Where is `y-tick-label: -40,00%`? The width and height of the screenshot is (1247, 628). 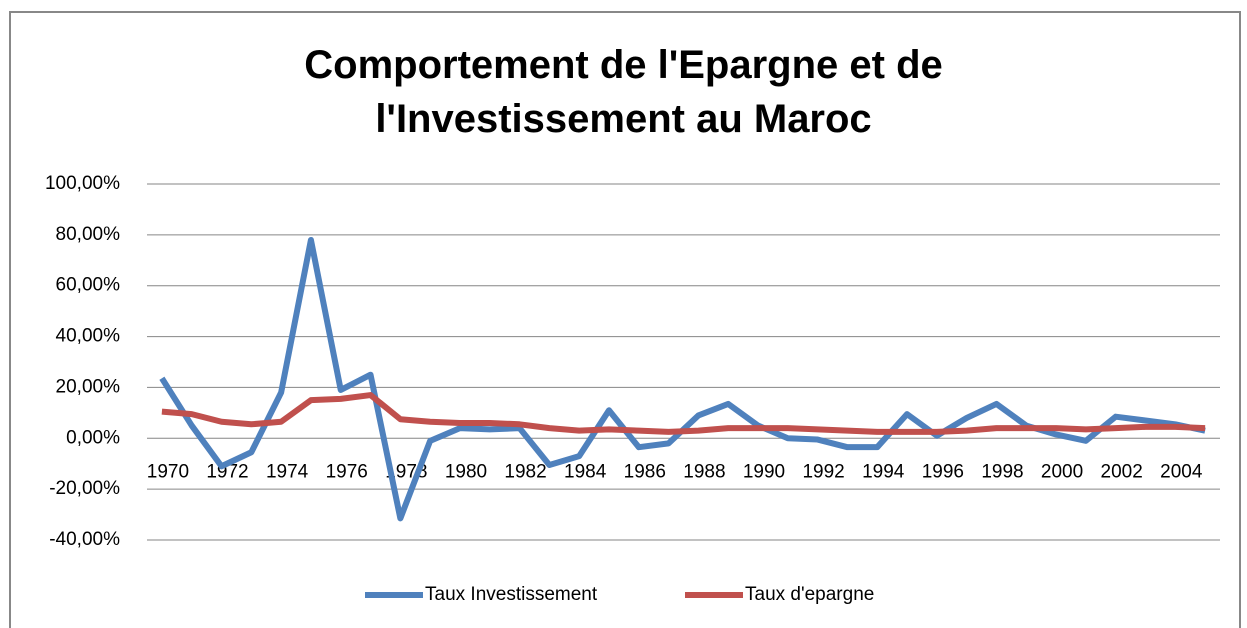 y-tick-label: -40,00% is located at coordinates (84, 539).